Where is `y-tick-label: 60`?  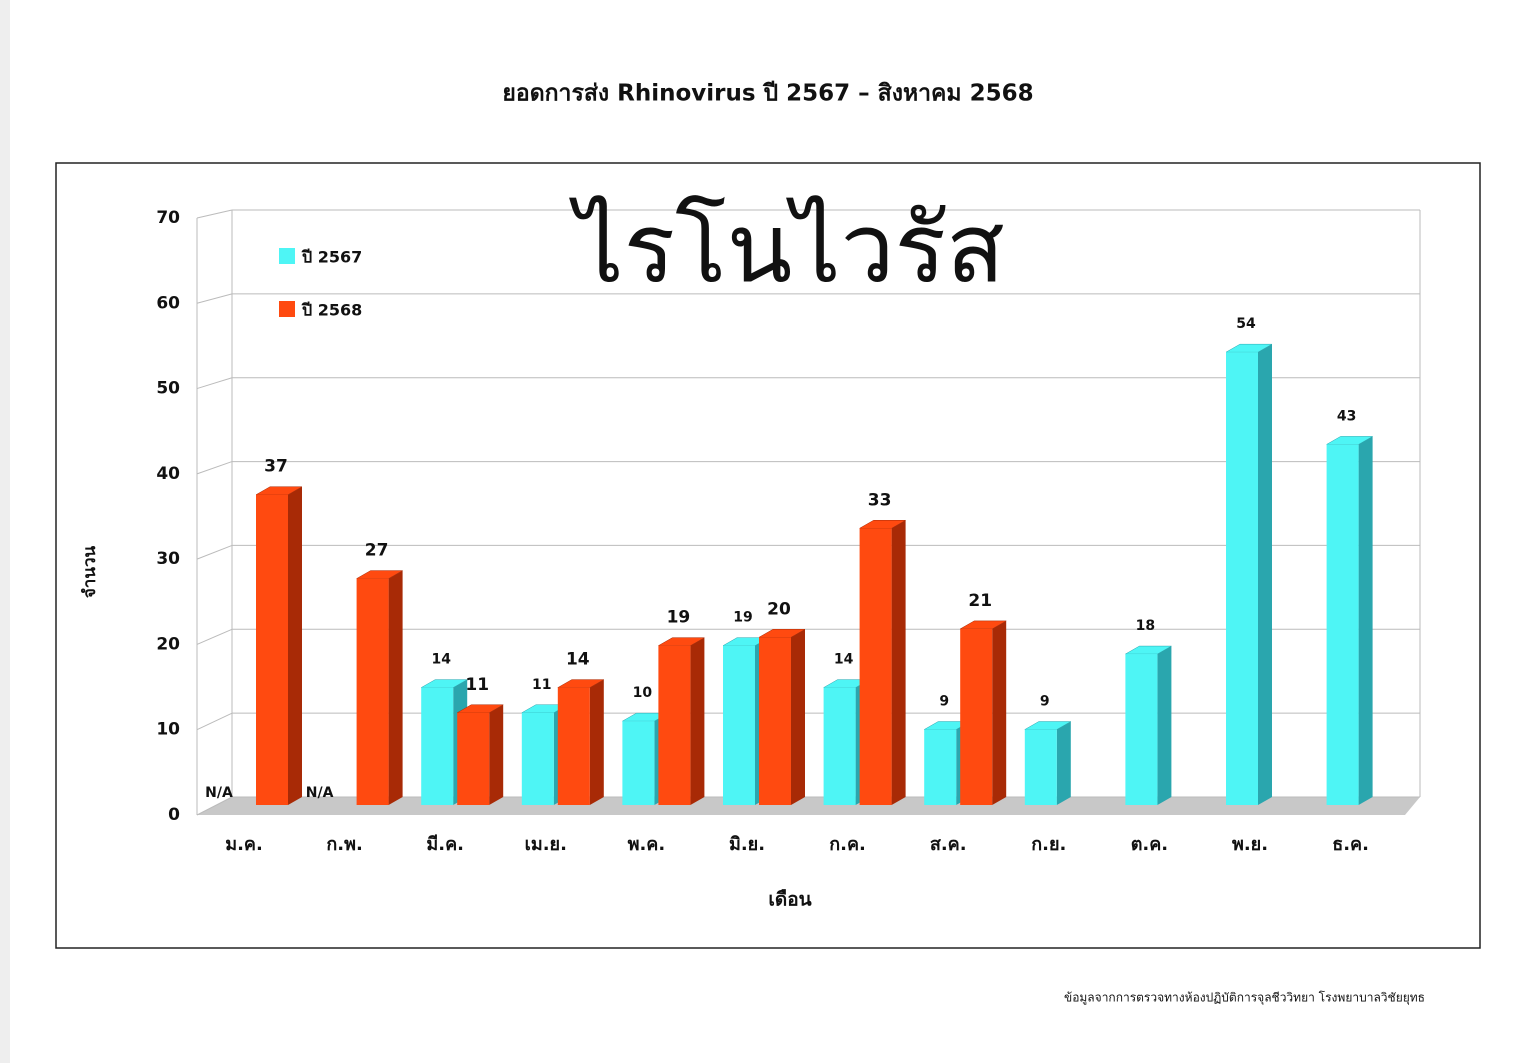 y-tick-label: 60 is located at coordinates (168, 303).